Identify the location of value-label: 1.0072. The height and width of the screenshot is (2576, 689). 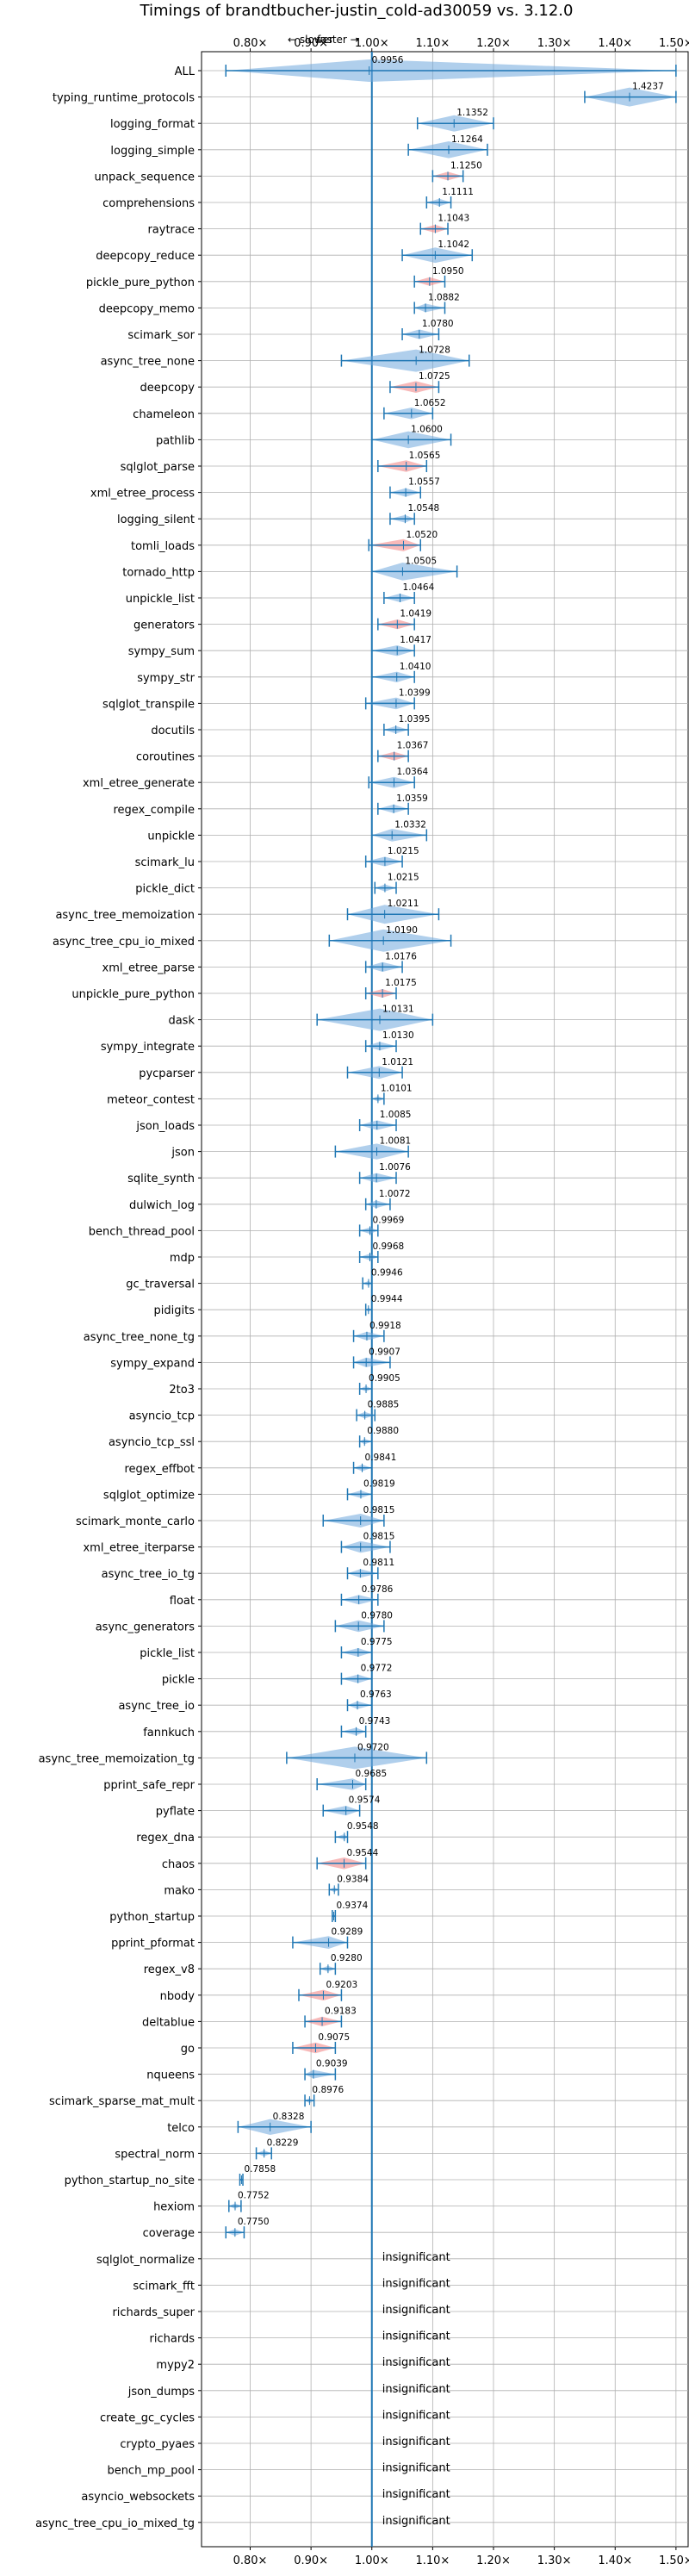
(395, 1194).